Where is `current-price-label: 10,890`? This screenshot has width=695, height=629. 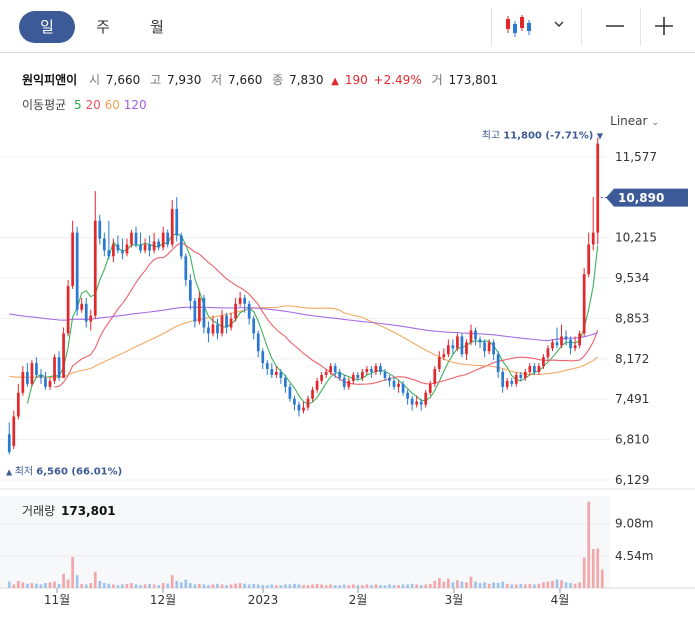
current-price-label: 10,890 is located at coordinates (641, 198).